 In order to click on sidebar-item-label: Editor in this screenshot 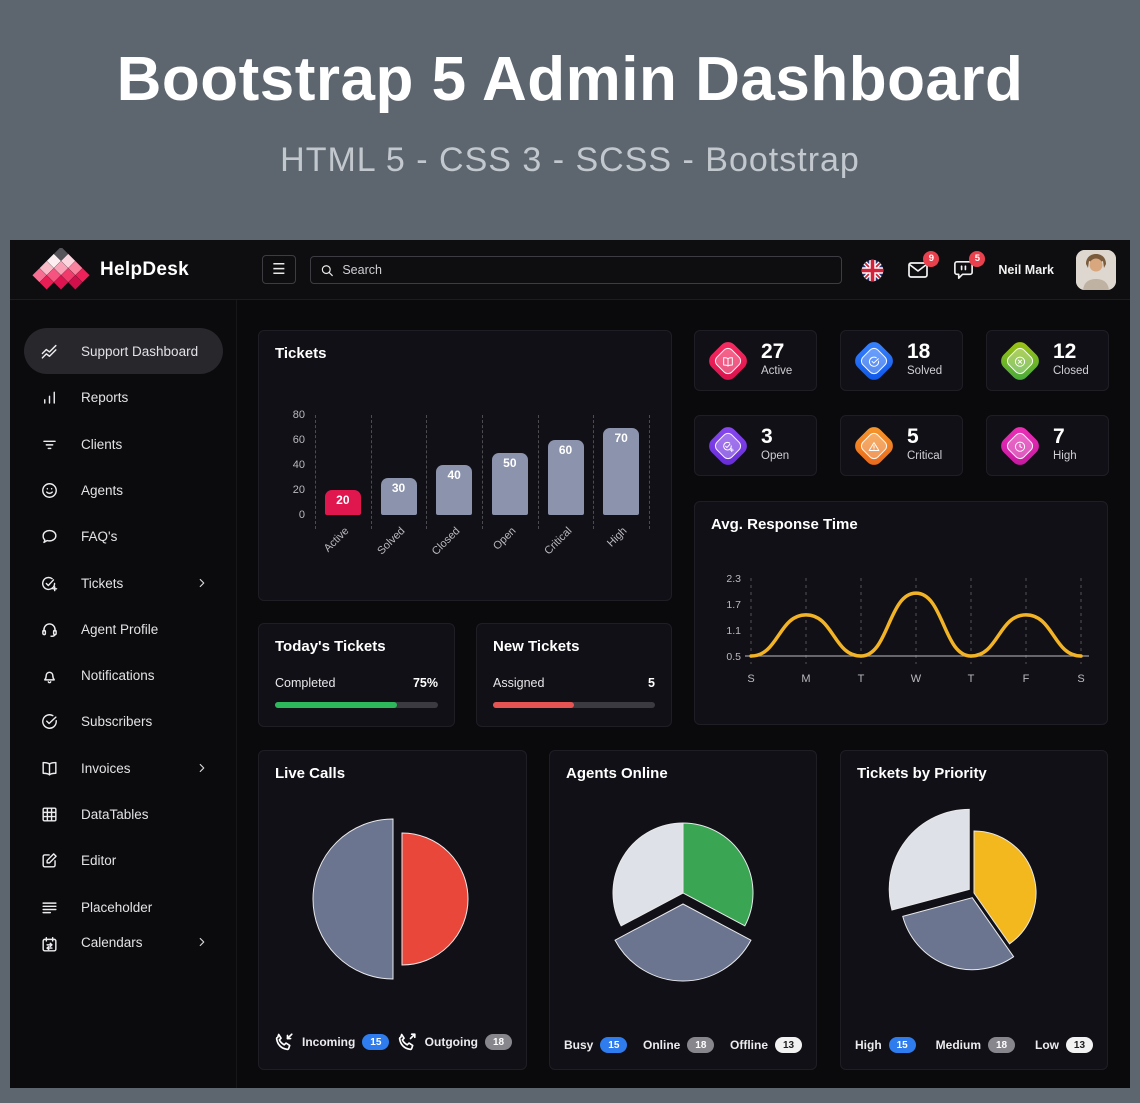, I will do `click(99, 860)`.